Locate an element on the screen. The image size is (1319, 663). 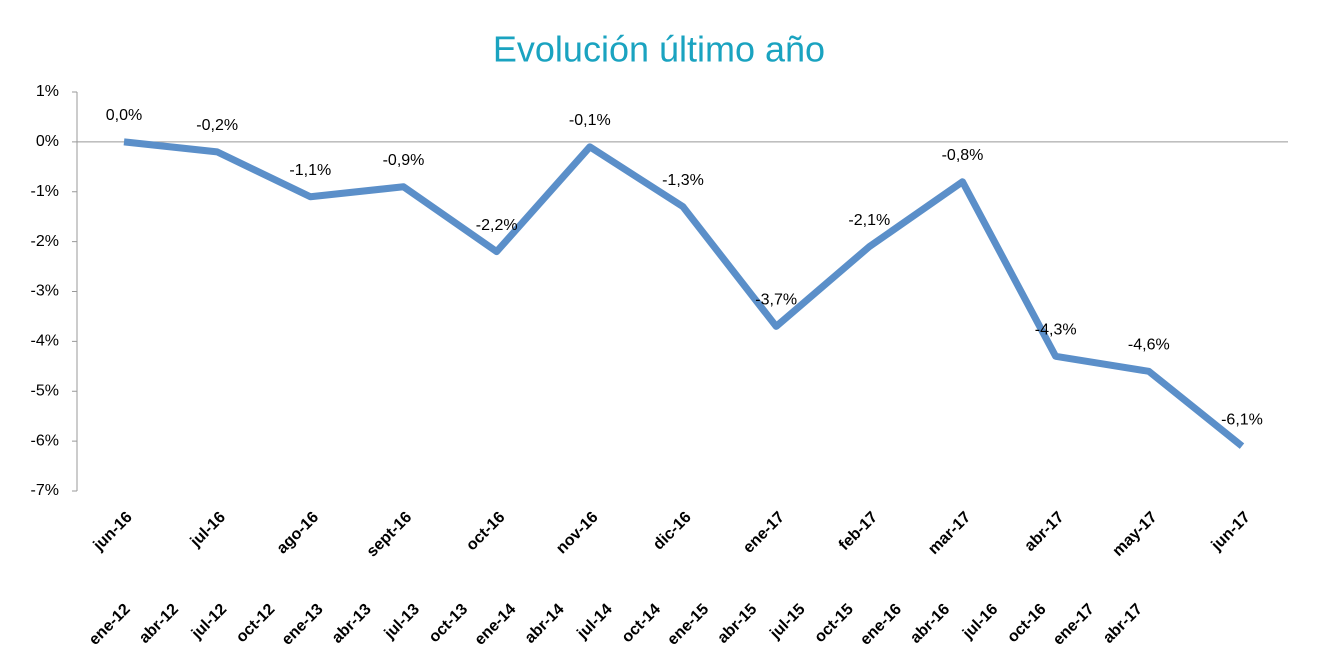
secondary-tick-label: jul-14 is located at coordinates (595, 622).